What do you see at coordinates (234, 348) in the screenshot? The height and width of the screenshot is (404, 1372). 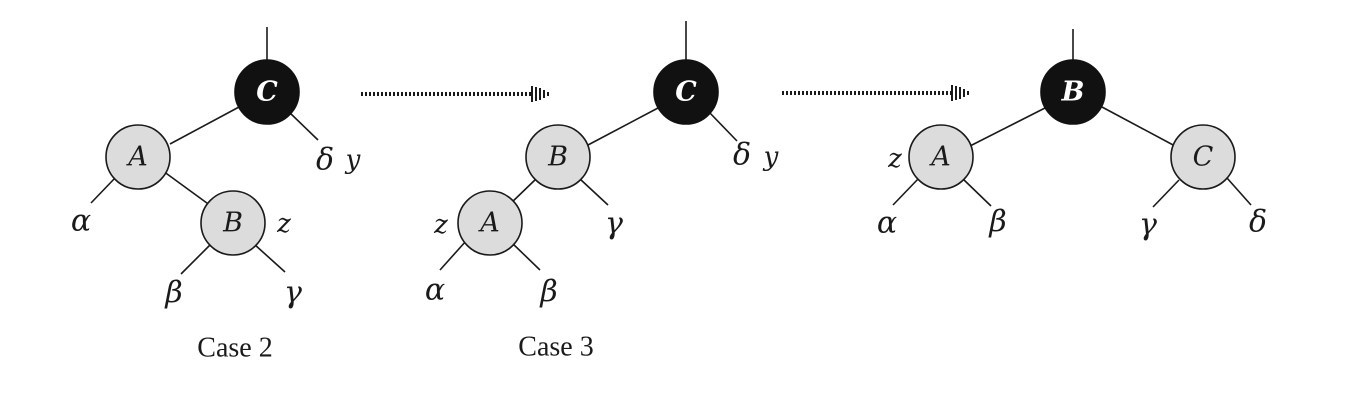 I see `caption-case-2: Case 2` at bounding box center [234, 348].